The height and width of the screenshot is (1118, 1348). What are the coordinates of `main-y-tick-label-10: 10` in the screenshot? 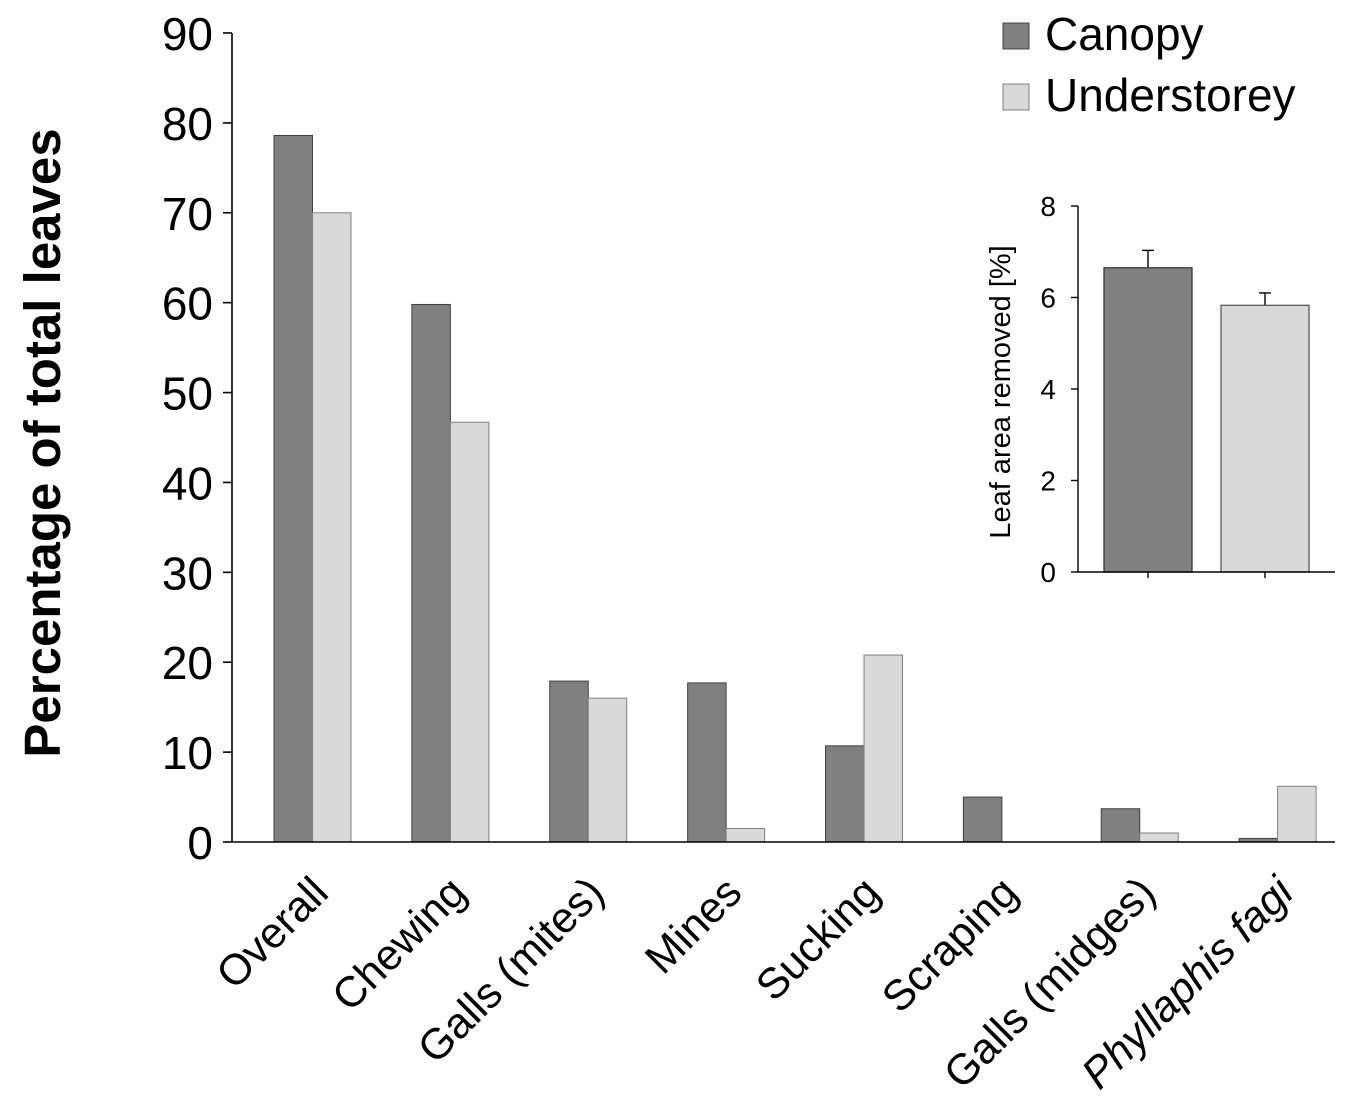 It's located at (187, 753).